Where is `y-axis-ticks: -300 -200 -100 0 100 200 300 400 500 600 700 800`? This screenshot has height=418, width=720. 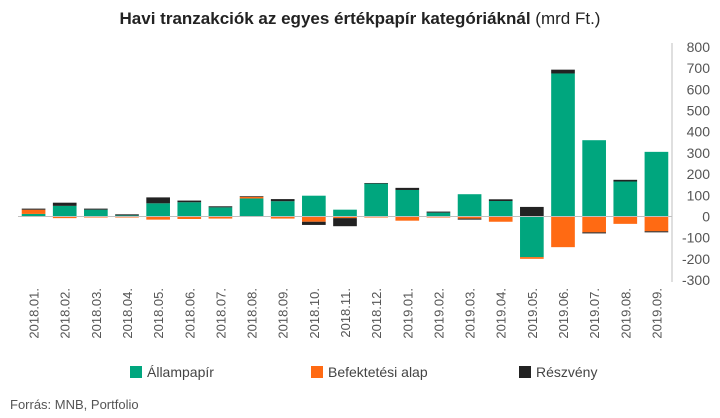 y-axis-ticks: -300 -200 -100 0 100 200 300 400 500 600 700 800 is located at coordinates (696, 163).